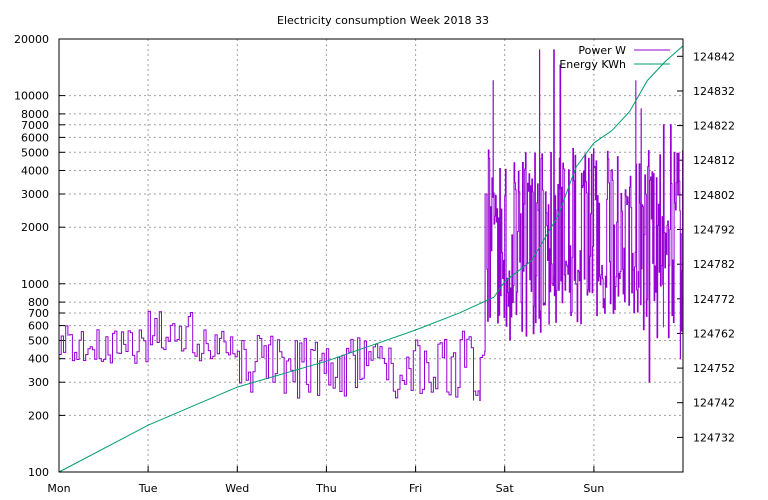  Describe the element at coordinates (383, 20) in the screenshot. I see `chart-title: Electricity consumption Week 2018 33` at that location.